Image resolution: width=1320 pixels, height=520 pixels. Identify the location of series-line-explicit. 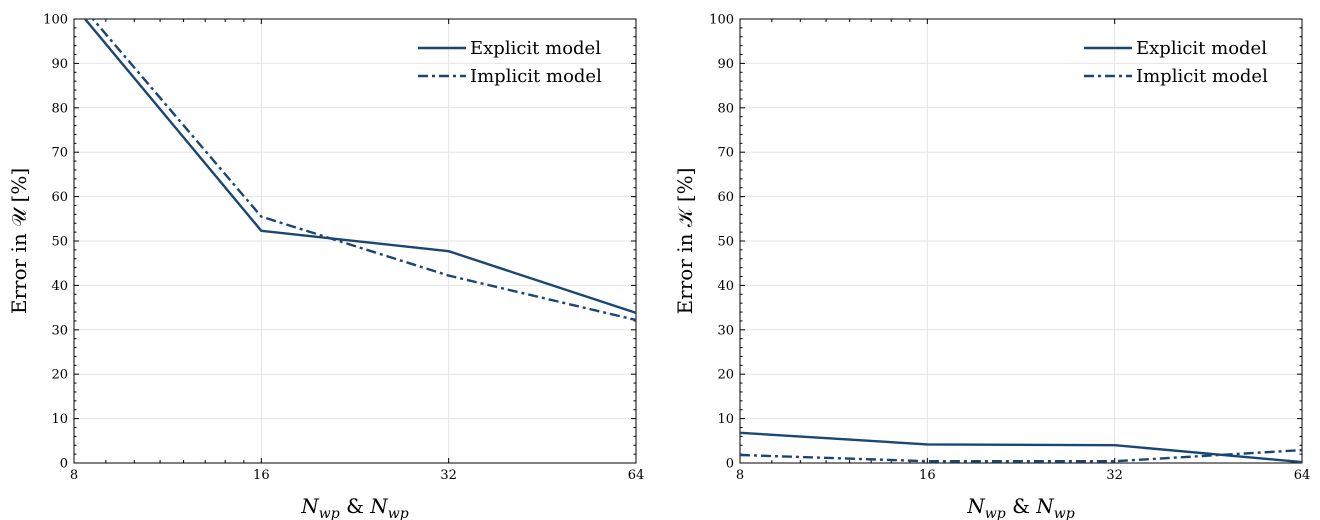
(1021, 447).